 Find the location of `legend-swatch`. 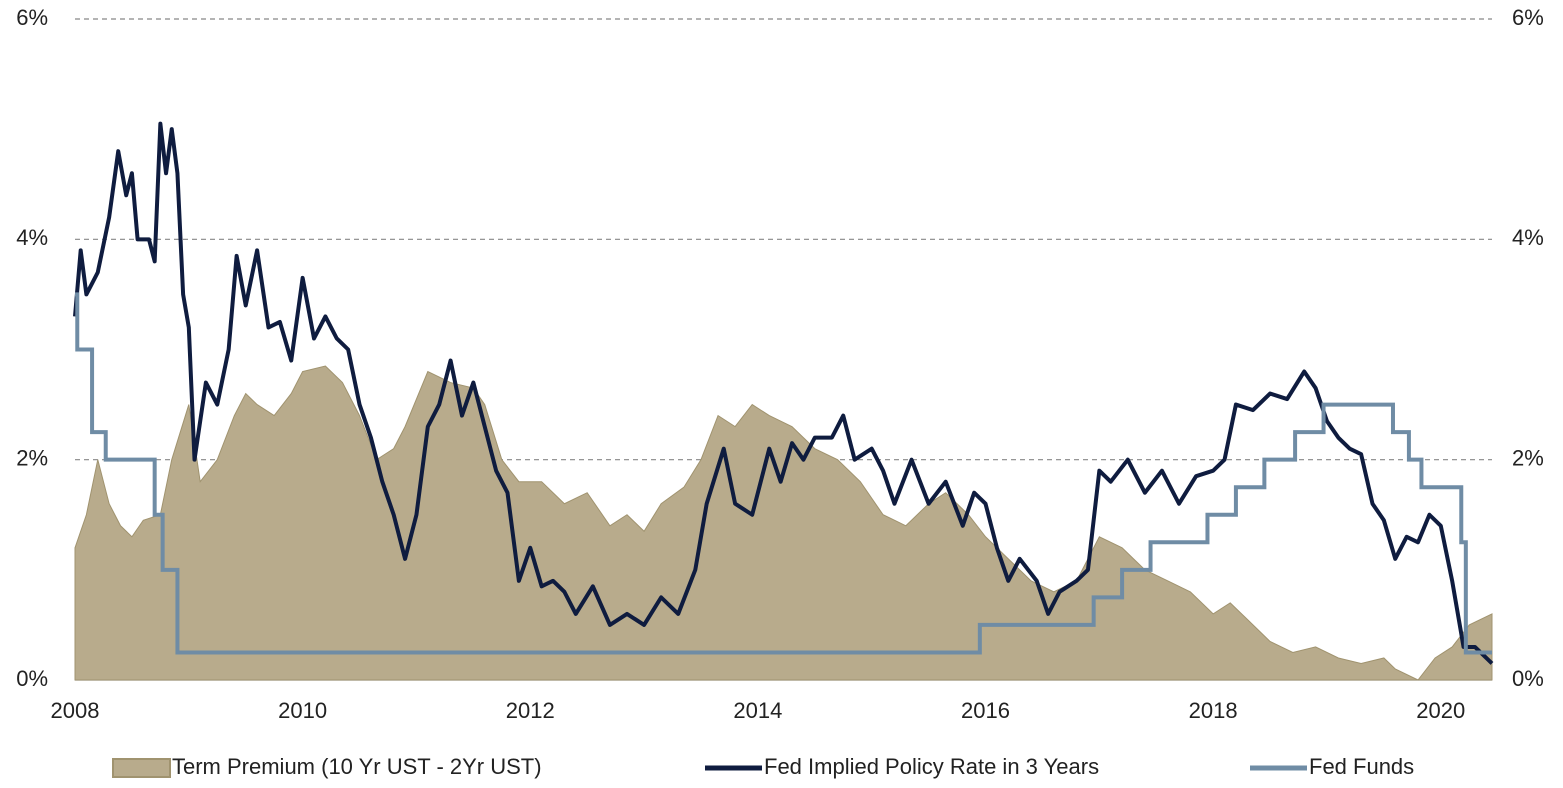

legend-swatch is located at coordinates (141, 768).